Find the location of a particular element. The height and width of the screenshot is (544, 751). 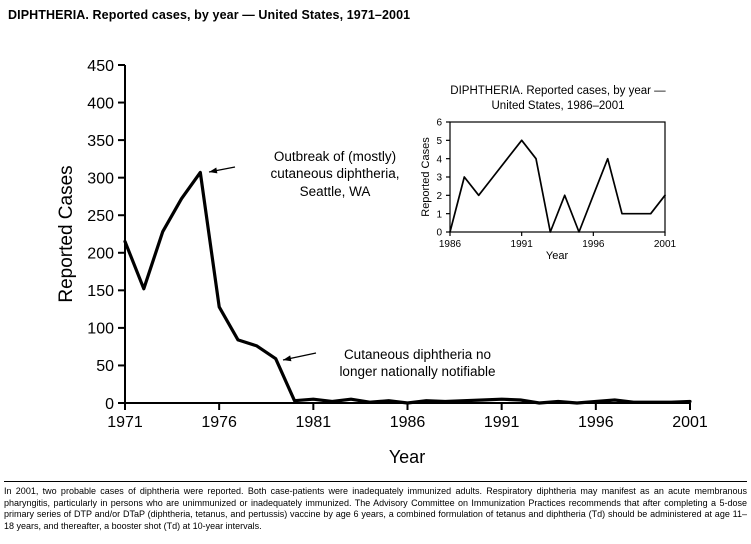

main-y-tick-label: 0 is located at coordinates (109, 404).